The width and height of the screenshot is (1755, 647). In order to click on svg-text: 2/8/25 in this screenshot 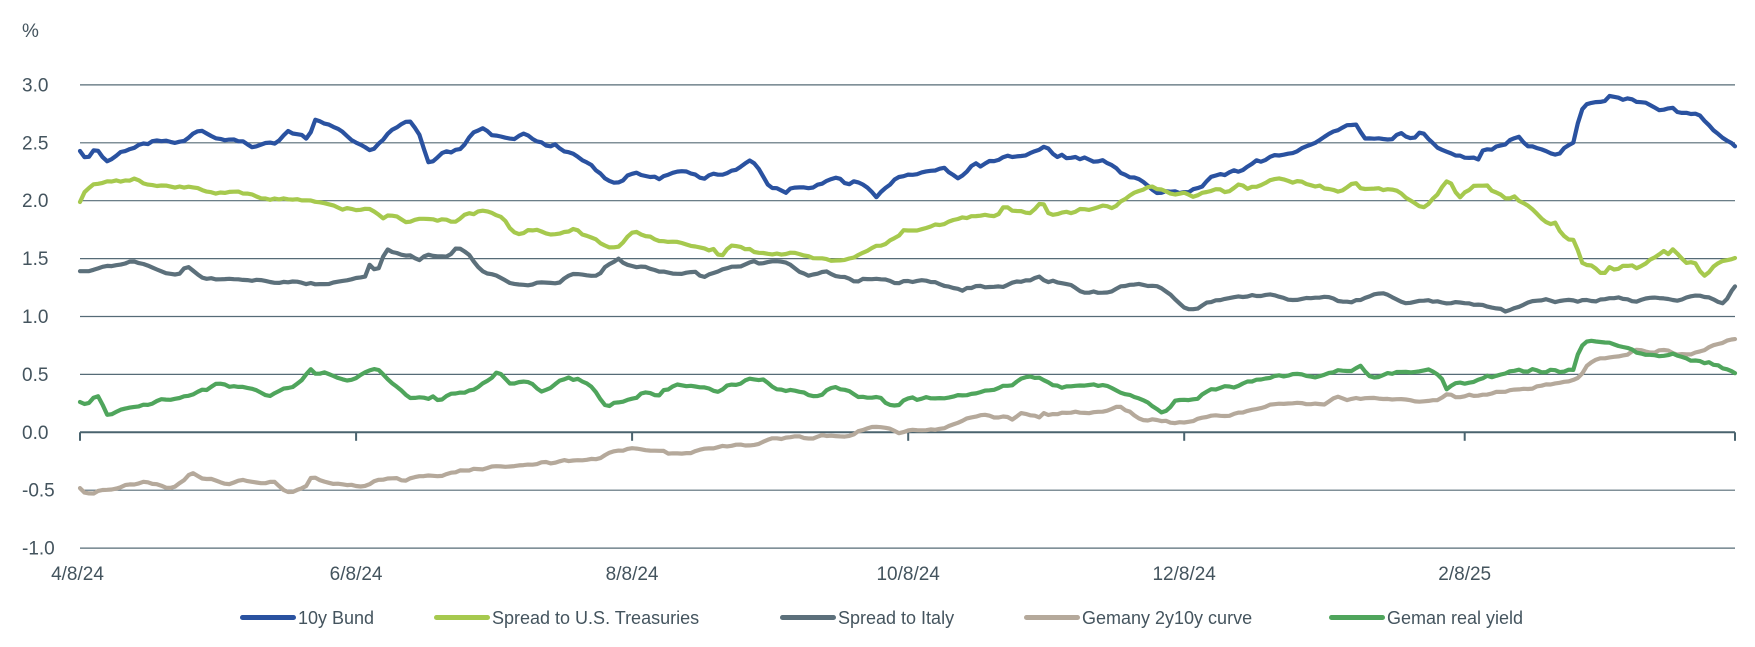, I will do `click(1464, 574)`.